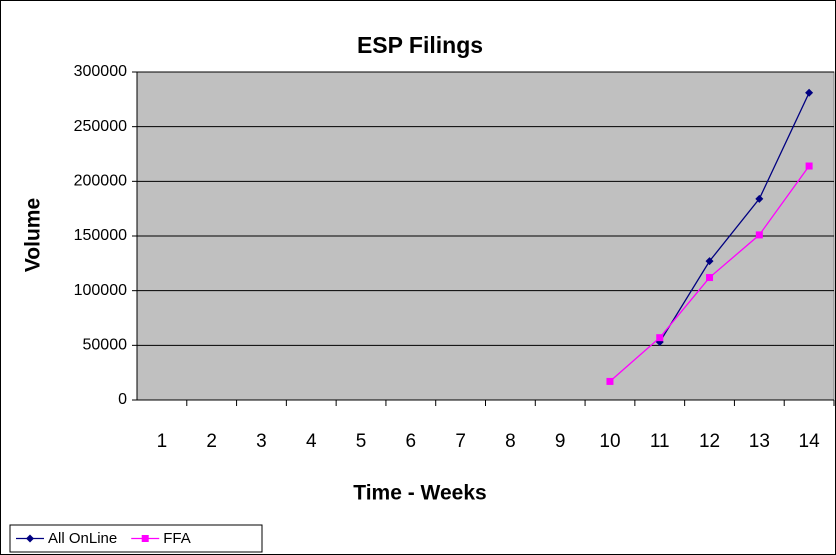 This screenshot has width=836, height=555. What do you see at coordinates (560, 441) in the screenshot?
I see `x-tick-label: 9` at bounding box center [560, 441].